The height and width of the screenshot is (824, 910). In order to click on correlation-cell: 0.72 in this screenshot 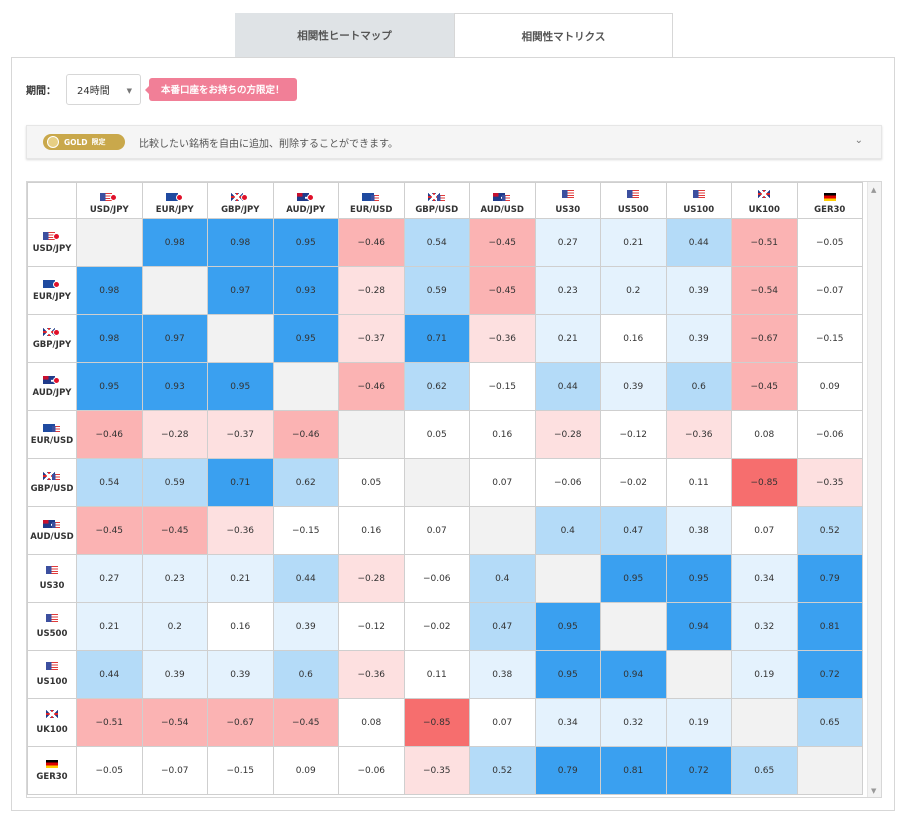, I will do `click(829, 674)`.